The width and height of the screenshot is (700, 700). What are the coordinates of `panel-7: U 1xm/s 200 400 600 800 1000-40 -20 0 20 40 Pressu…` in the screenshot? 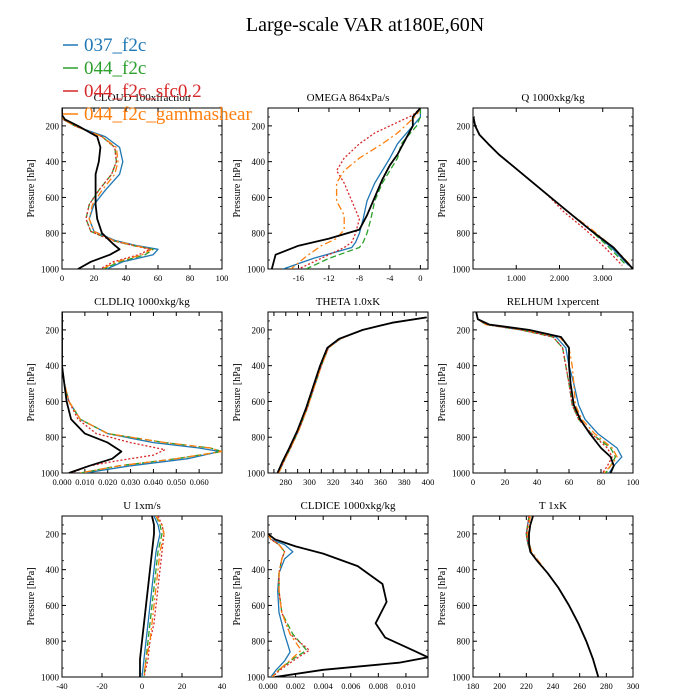 It's located at (126, 595).